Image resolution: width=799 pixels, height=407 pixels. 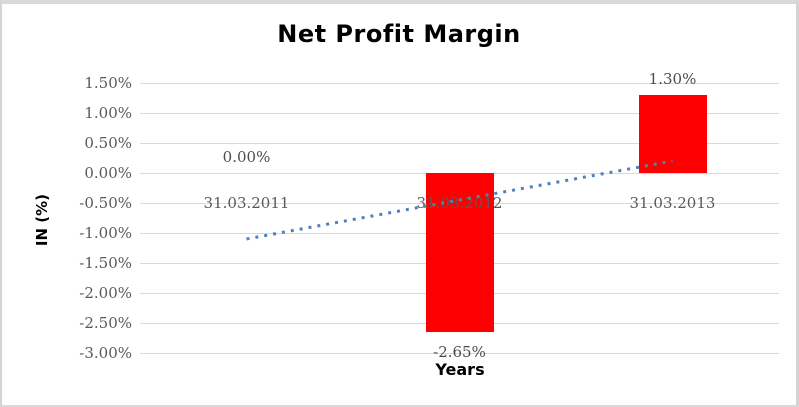 What do you see at coordinates (460, 369) in the screenshot?
I see `x-axis-title: Years` at bounding box center [460, 369].